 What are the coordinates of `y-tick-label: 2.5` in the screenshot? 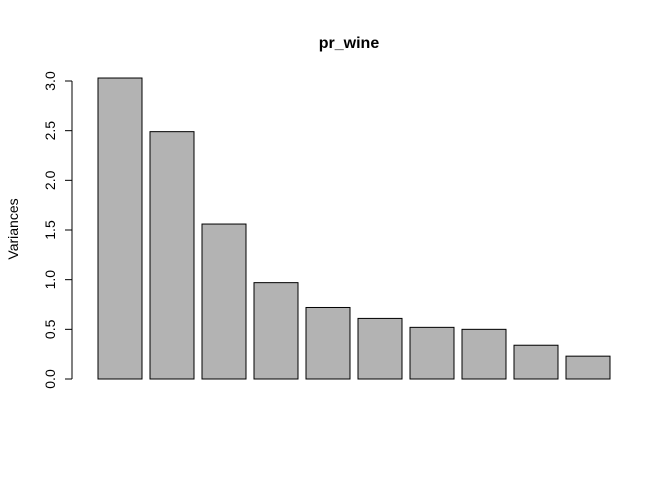 It's located at (50, 131).